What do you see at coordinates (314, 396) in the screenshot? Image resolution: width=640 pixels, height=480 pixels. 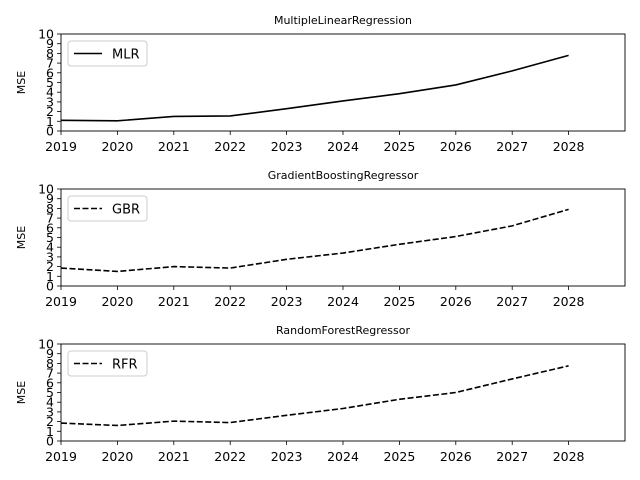 I see `series-line-rfr` at bounding box center [314, 396].